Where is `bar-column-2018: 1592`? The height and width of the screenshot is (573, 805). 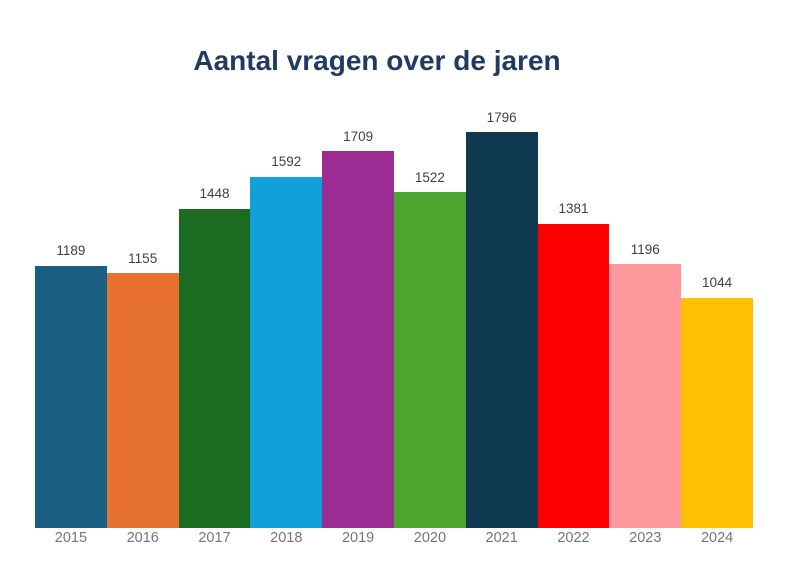
bar-column-2018: 1592 is located at coordinates (286, 330).